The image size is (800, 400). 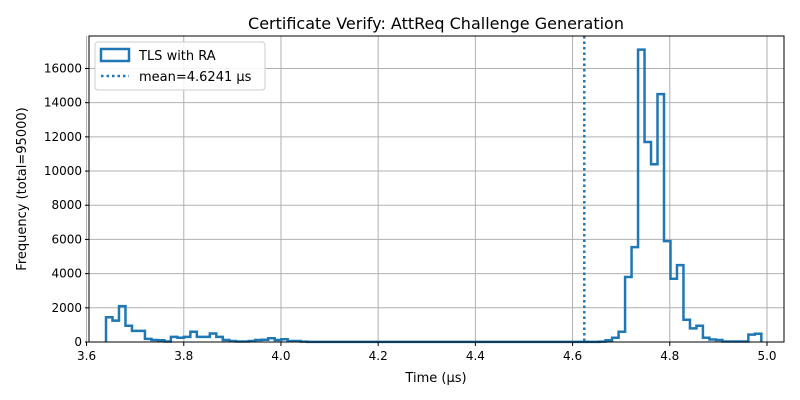 I want to click on x-tick-label: 3.8, so click(x=183, y=356).